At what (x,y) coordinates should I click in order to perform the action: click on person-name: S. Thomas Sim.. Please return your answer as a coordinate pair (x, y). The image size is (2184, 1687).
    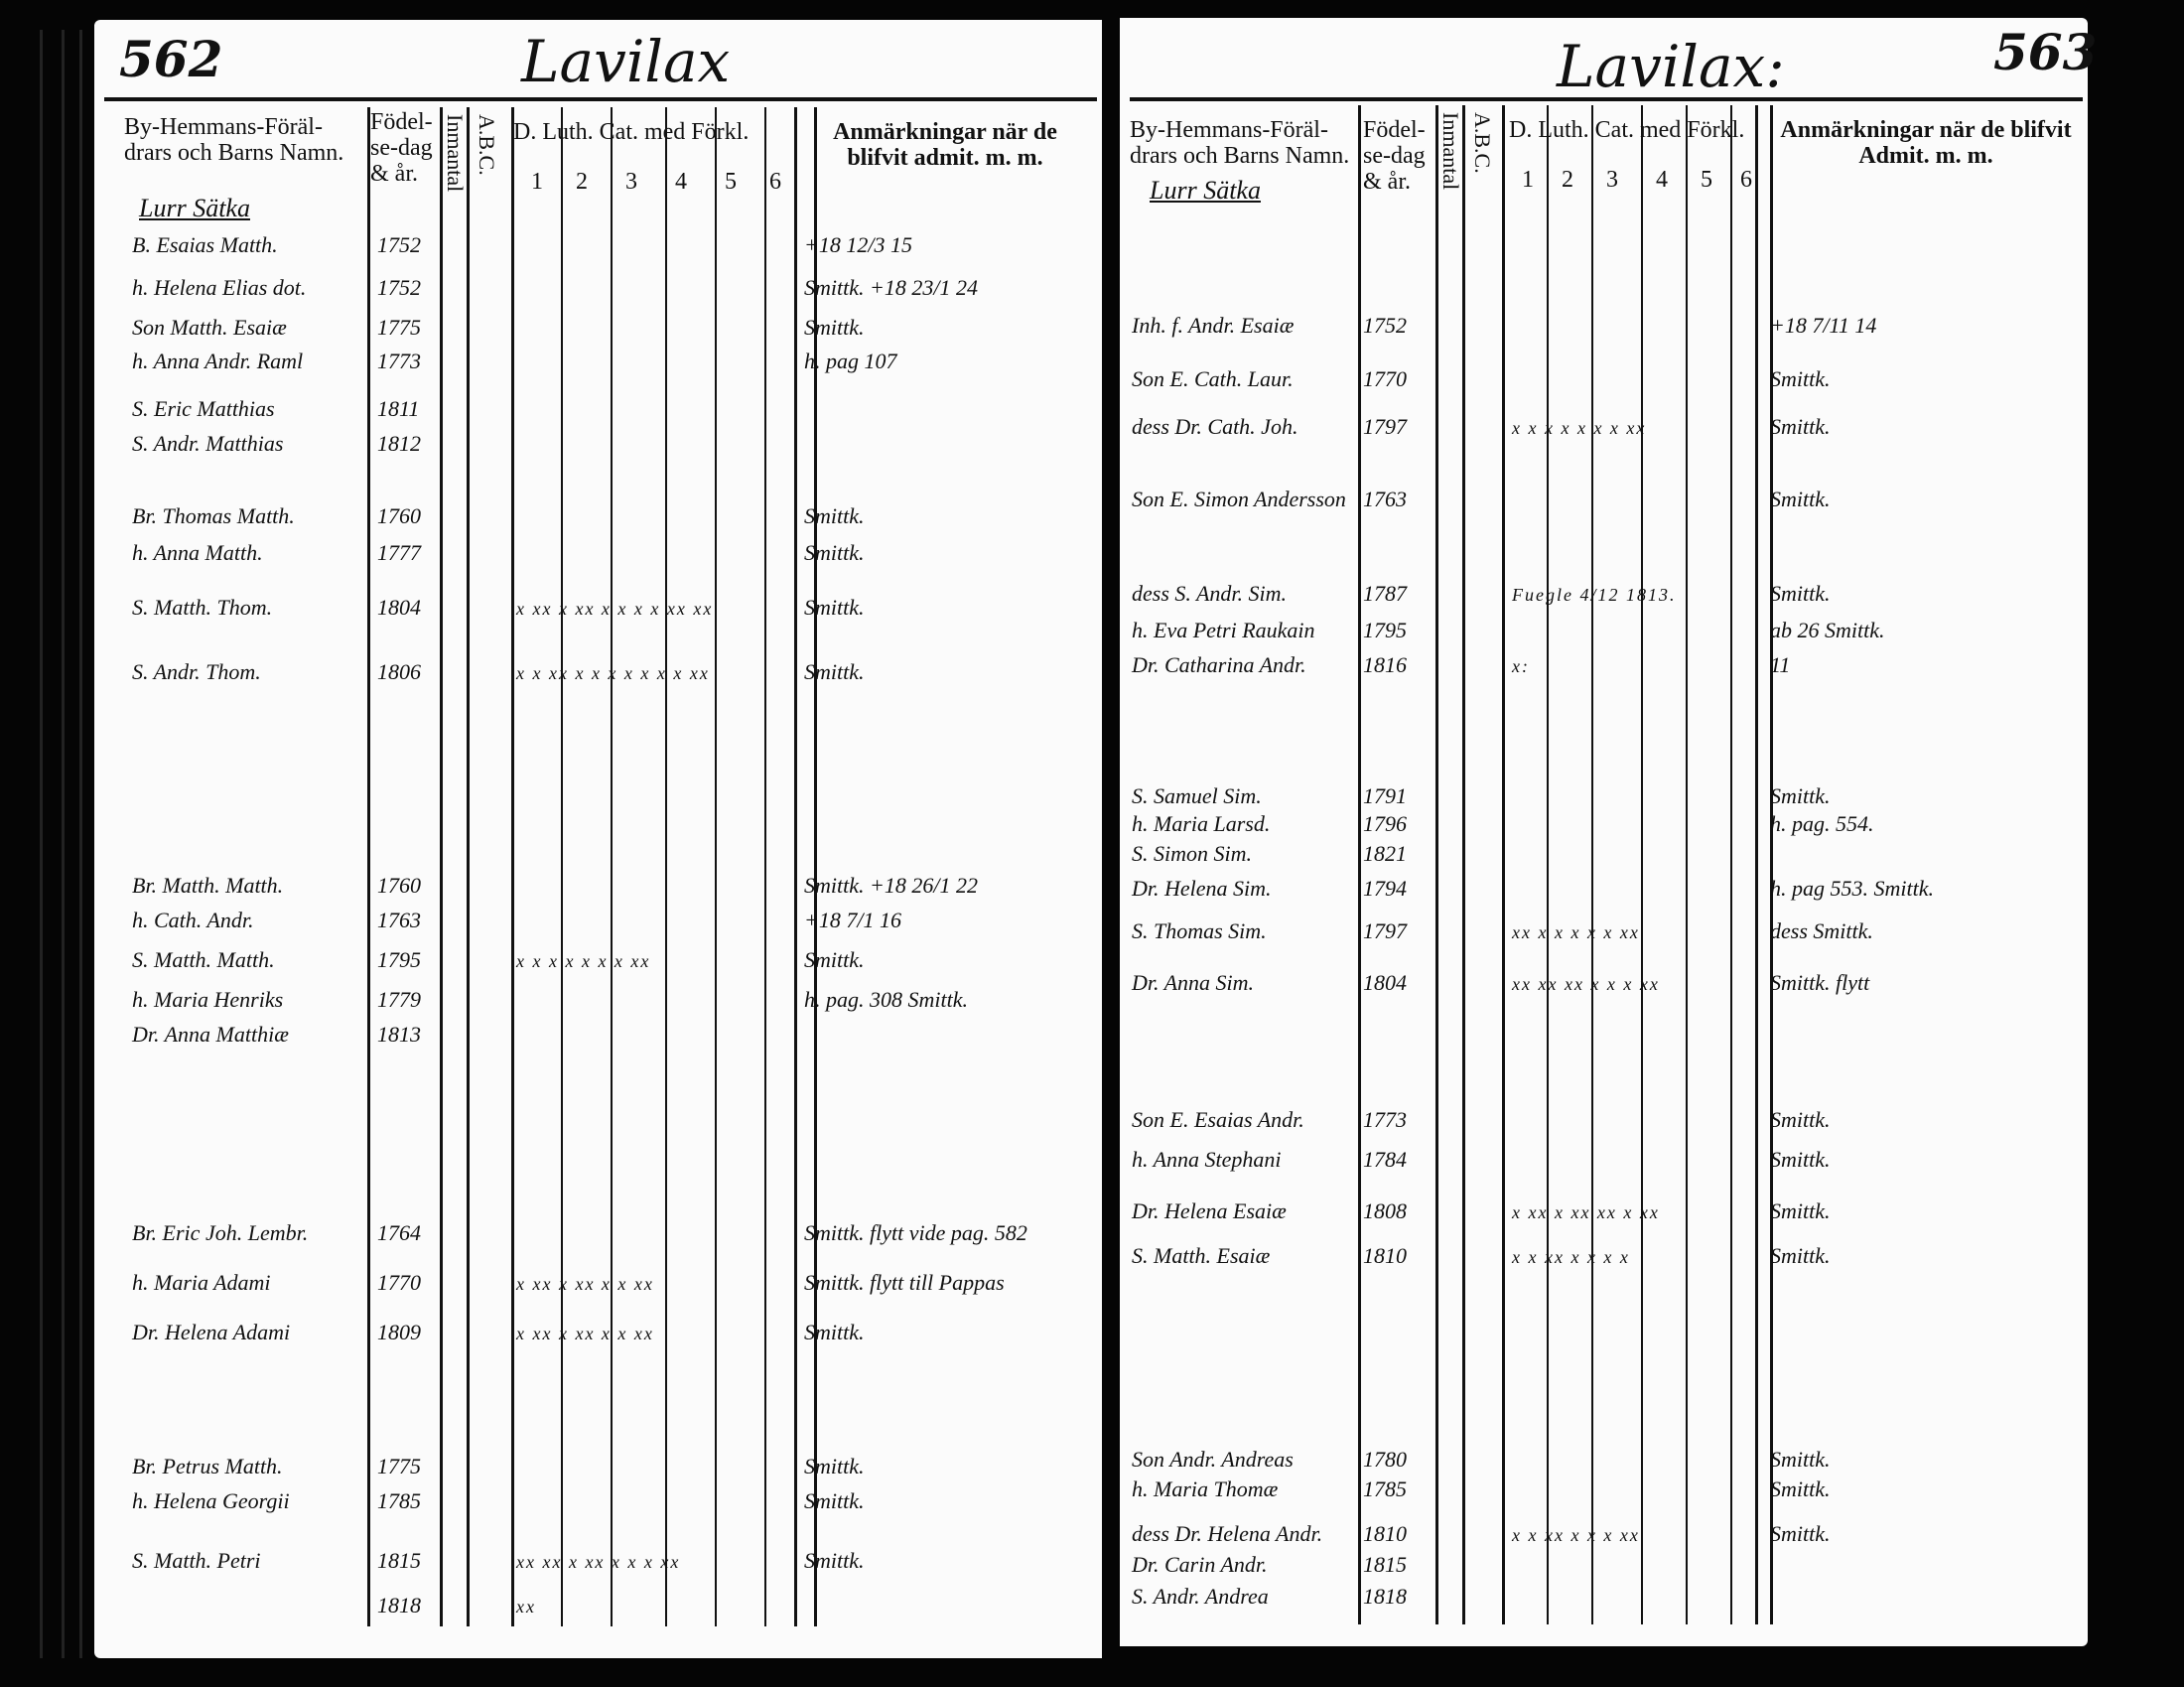
    Looking at the image, I should click on (1199, 930).